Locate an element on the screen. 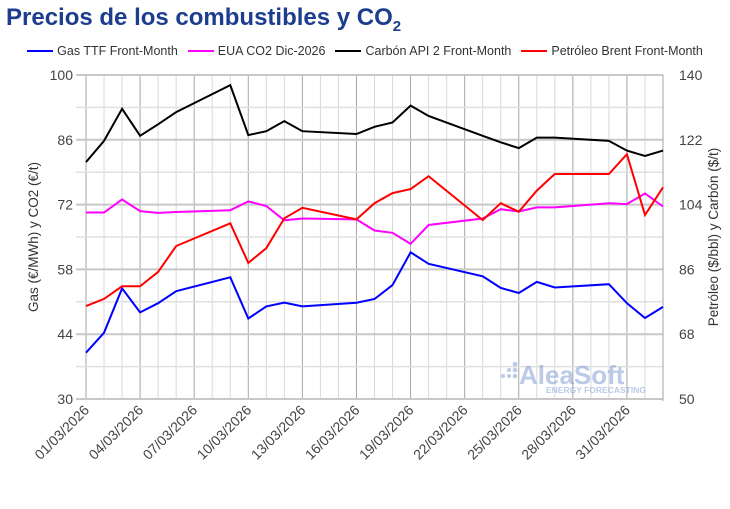  chart-title-subscript: 2 is located at coordinates (397, 26).